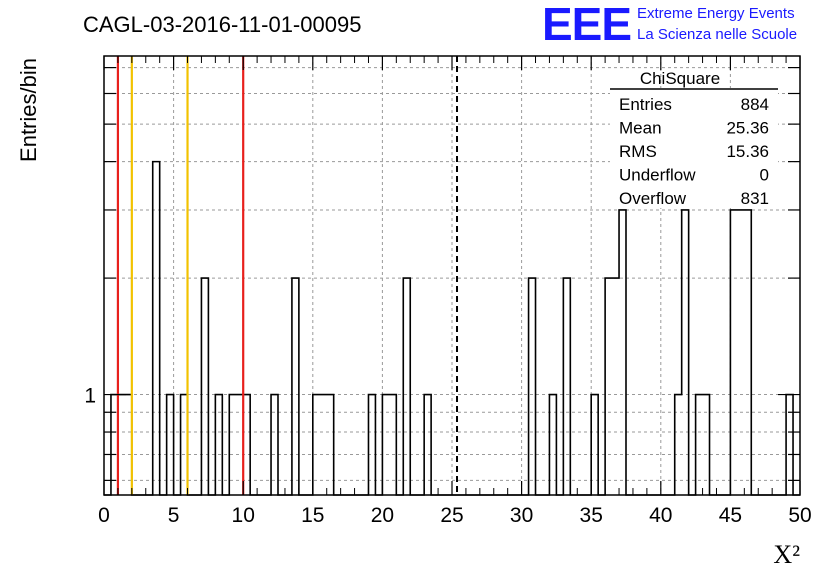 The image size is (836, 572). I want to click on stats-row-value: 15.36, so click(747, 151).